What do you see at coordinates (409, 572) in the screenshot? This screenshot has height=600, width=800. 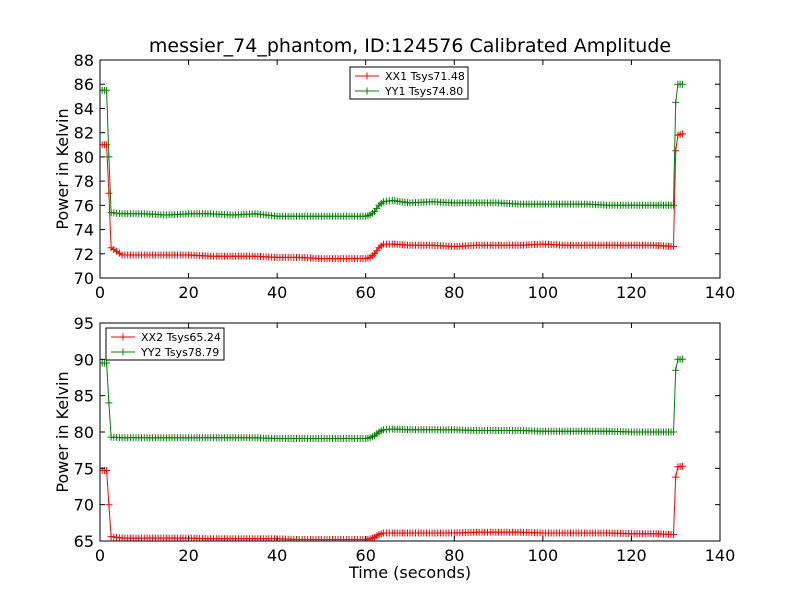 I see `x-axis-label: Time (seconds)` at bounding box center [409, 572].